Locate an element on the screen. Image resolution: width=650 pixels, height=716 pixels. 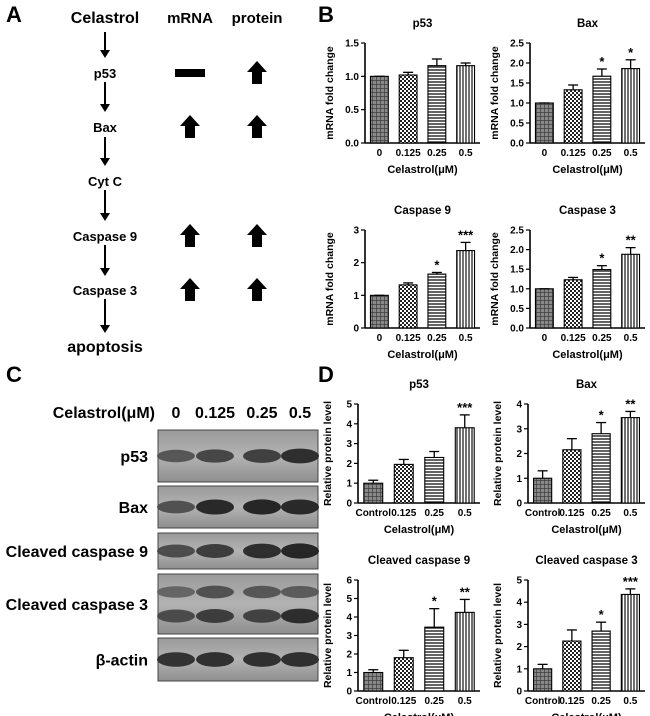
panel-label-c: C is located at coordinates (14, 374).